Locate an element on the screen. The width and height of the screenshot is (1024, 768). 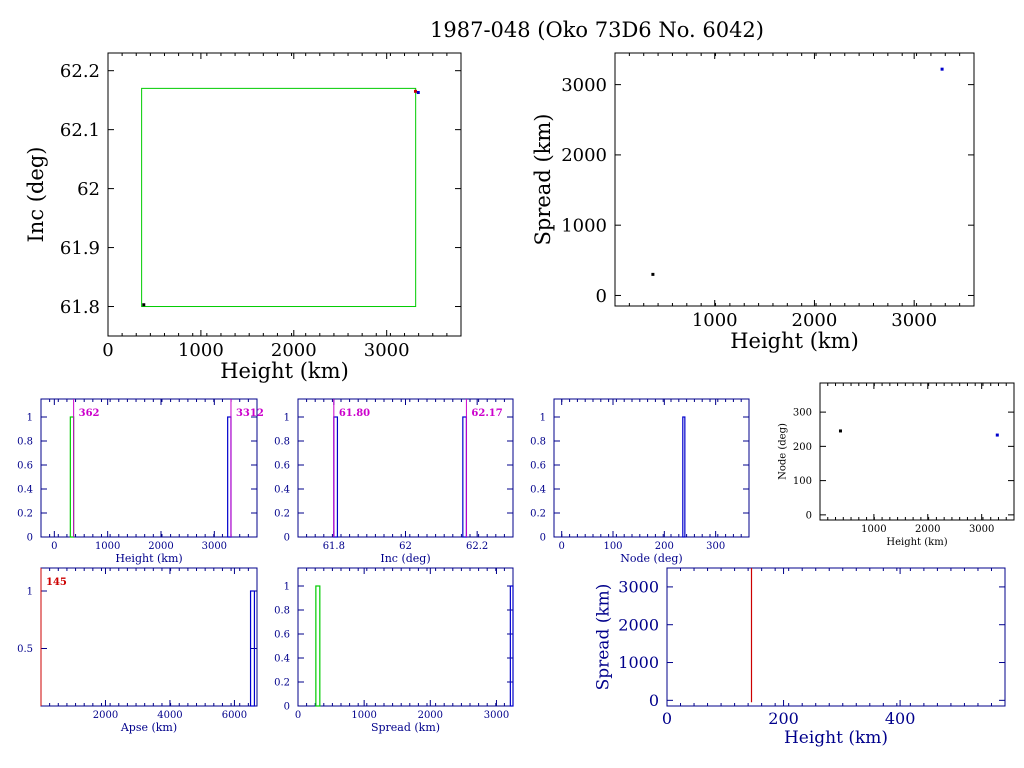
plot-node-hist: 0 100 200 300 0 0.2 0.4 0.6 0.8 1 Node (deg) is located at coordinates (640, 481).